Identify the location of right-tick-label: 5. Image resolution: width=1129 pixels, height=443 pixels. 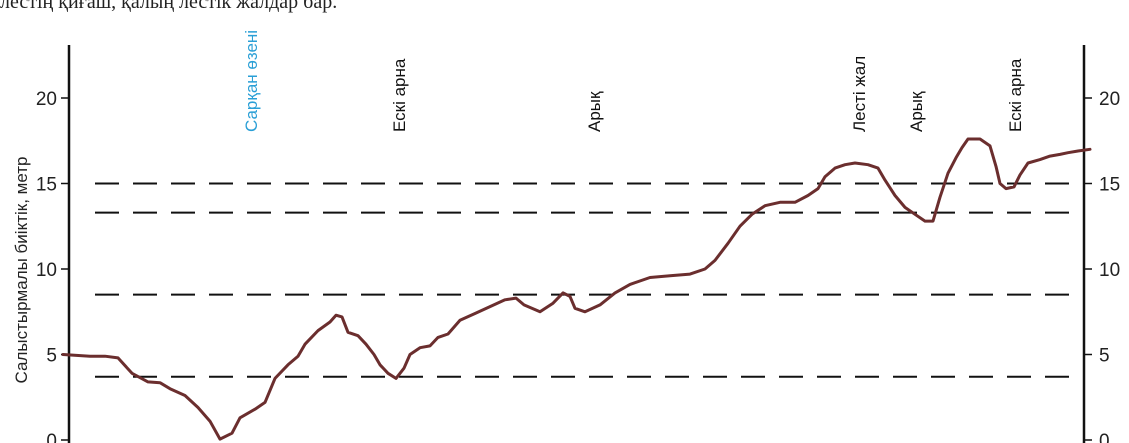
(1104, 356).